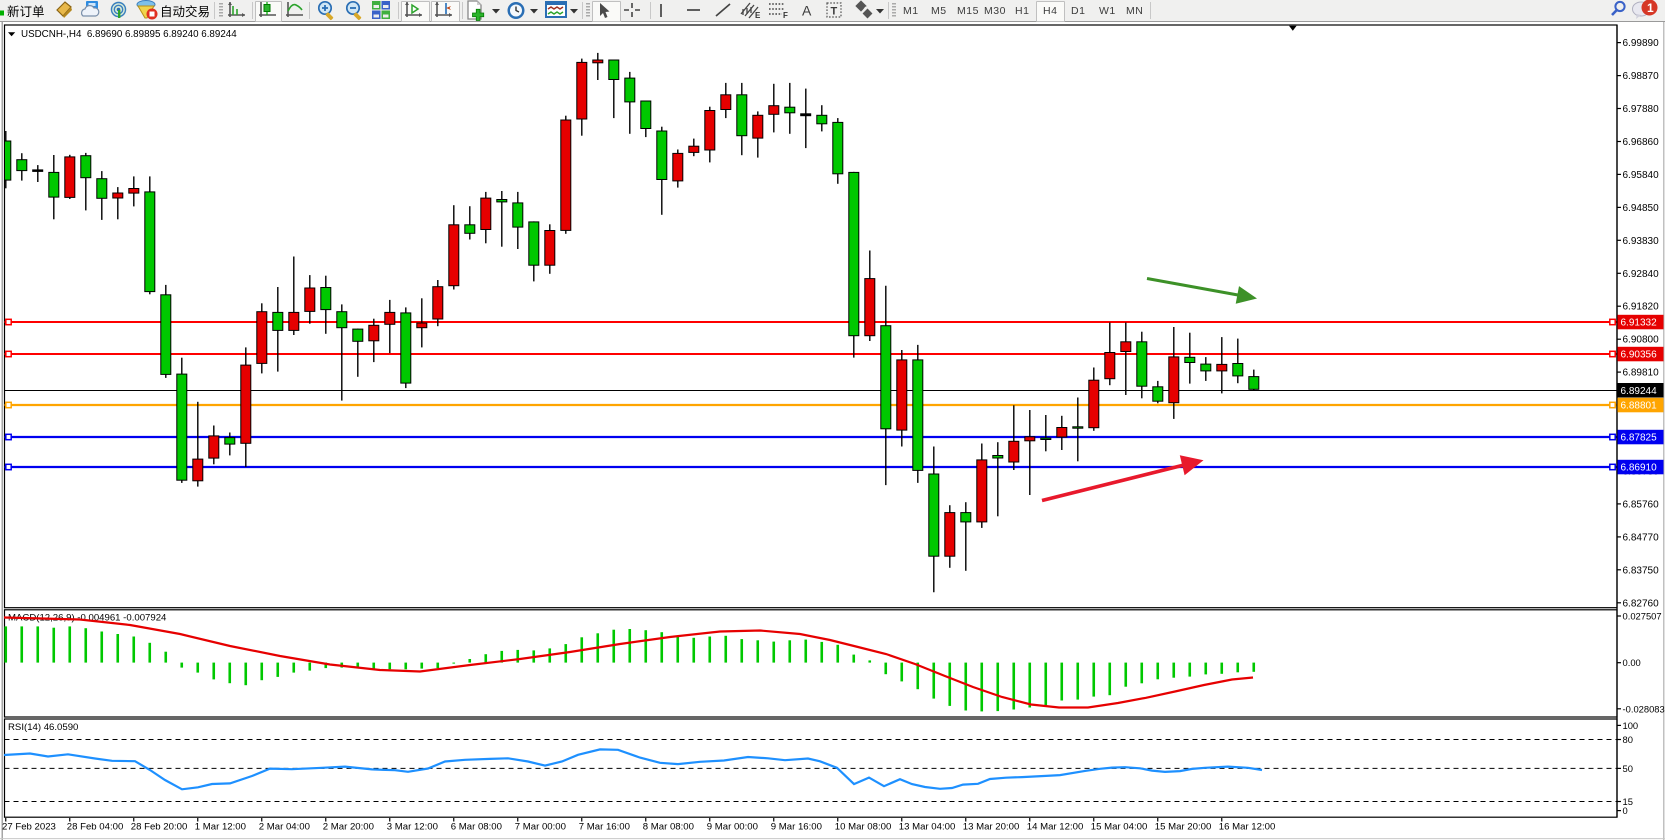 Image resolution: width=1665 pixels, height=840 pixels. I want to click on svg-text: 6.93830, so click(1641, 241).